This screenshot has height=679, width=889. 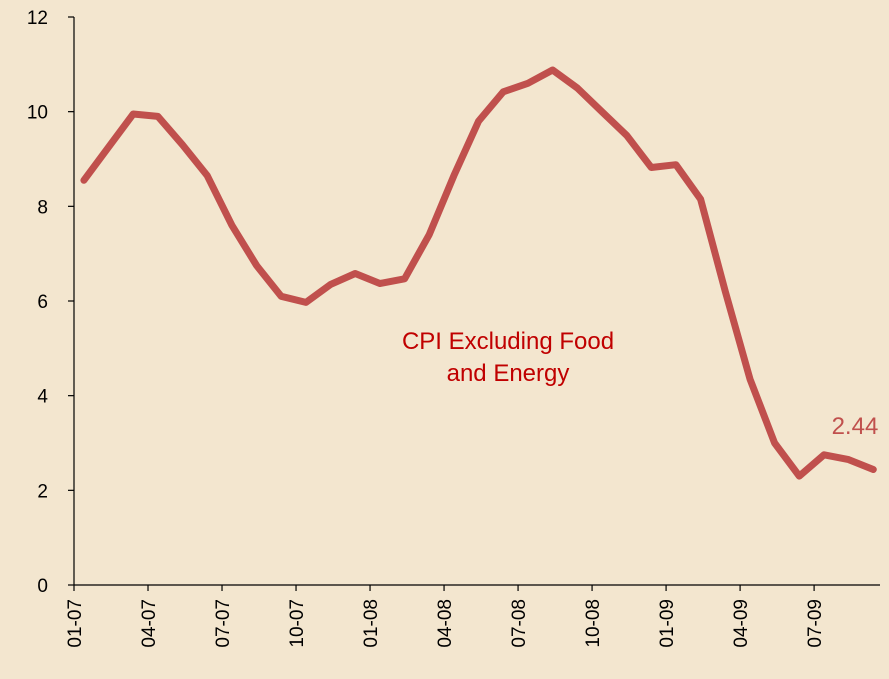 I want to click on y-tick-label: 10, so click(x=37, y=113).